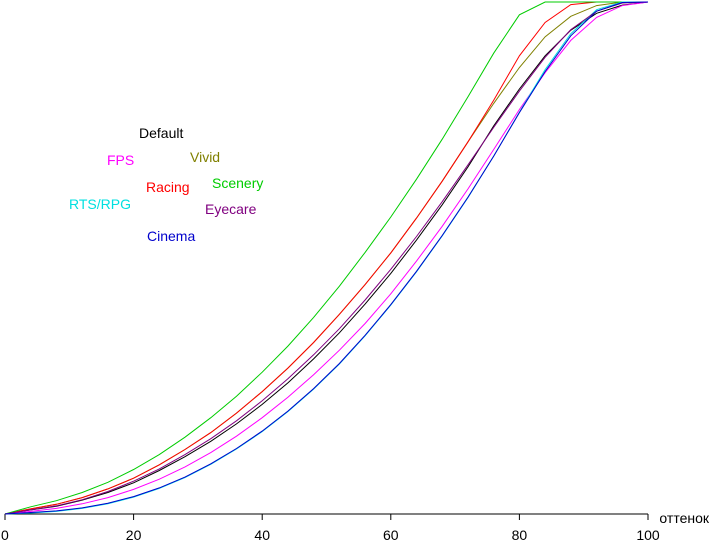  I want to click on legend-vivid: Vivid, so click(205, 157).